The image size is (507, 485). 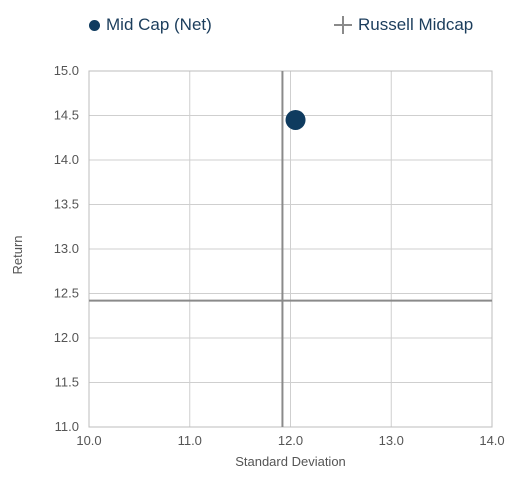 What do you see at coordinates (17, 254) in the screenshot?
I see `y-axis-label: Return` at bounding box center [17, 254].